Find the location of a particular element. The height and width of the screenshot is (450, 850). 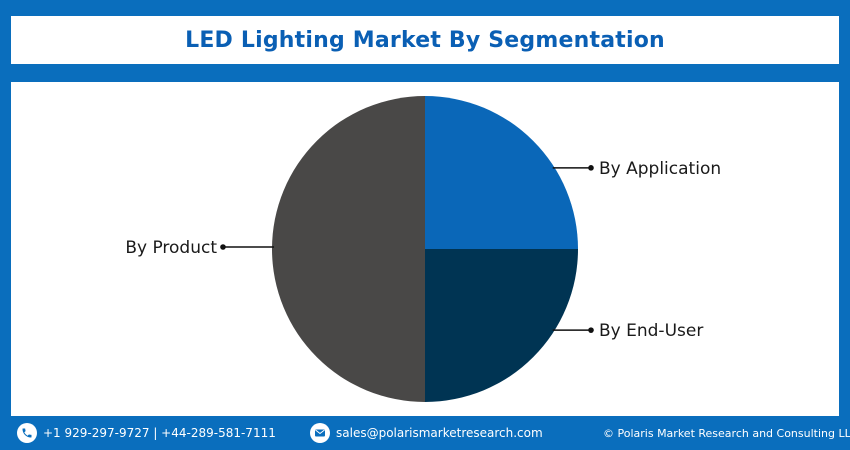

footer-phone: +1 929-297-9727 | +44-289-581-7111 is located at coordinates (146, 433).